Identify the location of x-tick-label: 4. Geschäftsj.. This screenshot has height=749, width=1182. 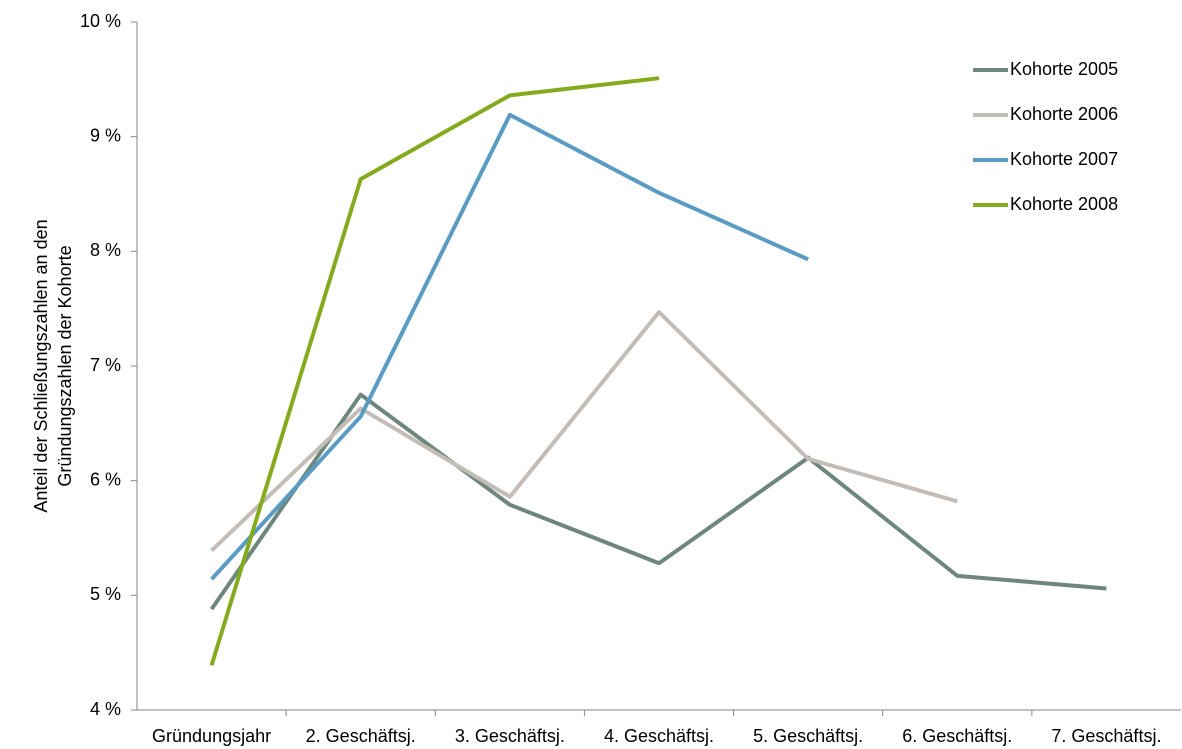
(659, 736).